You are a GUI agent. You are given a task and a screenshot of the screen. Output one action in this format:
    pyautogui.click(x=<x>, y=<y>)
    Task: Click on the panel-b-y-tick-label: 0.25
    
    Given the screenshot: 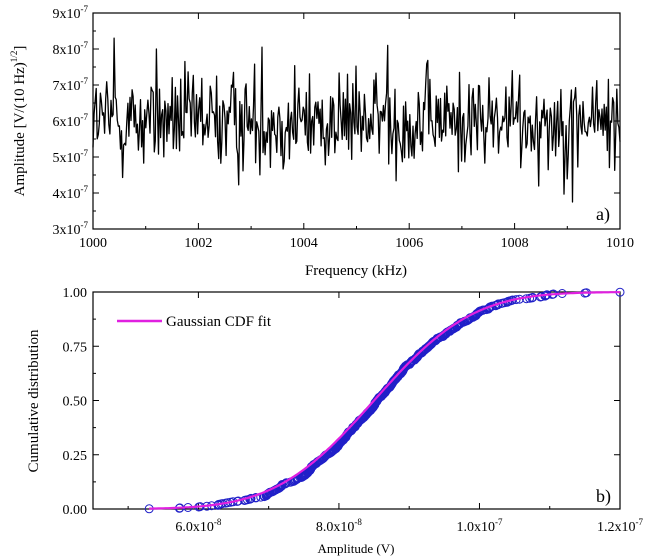 What is the action you would take?
    pyautogui.click(x=75, y=456)
    